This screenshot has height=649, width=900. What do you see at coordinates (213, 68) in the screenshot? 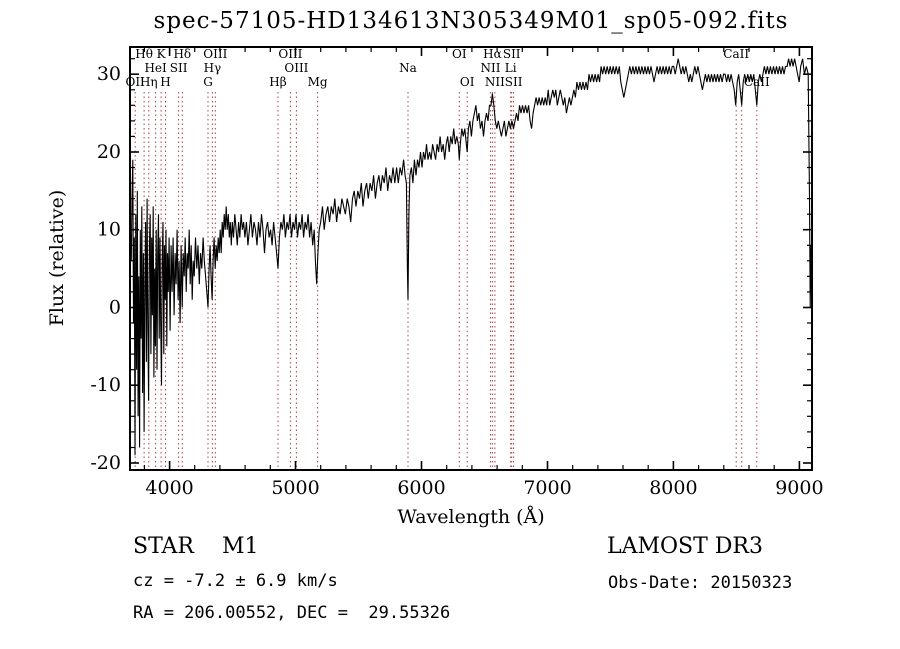
I see `spectral-line-label: Hγ` at bounding box center [213, 68].